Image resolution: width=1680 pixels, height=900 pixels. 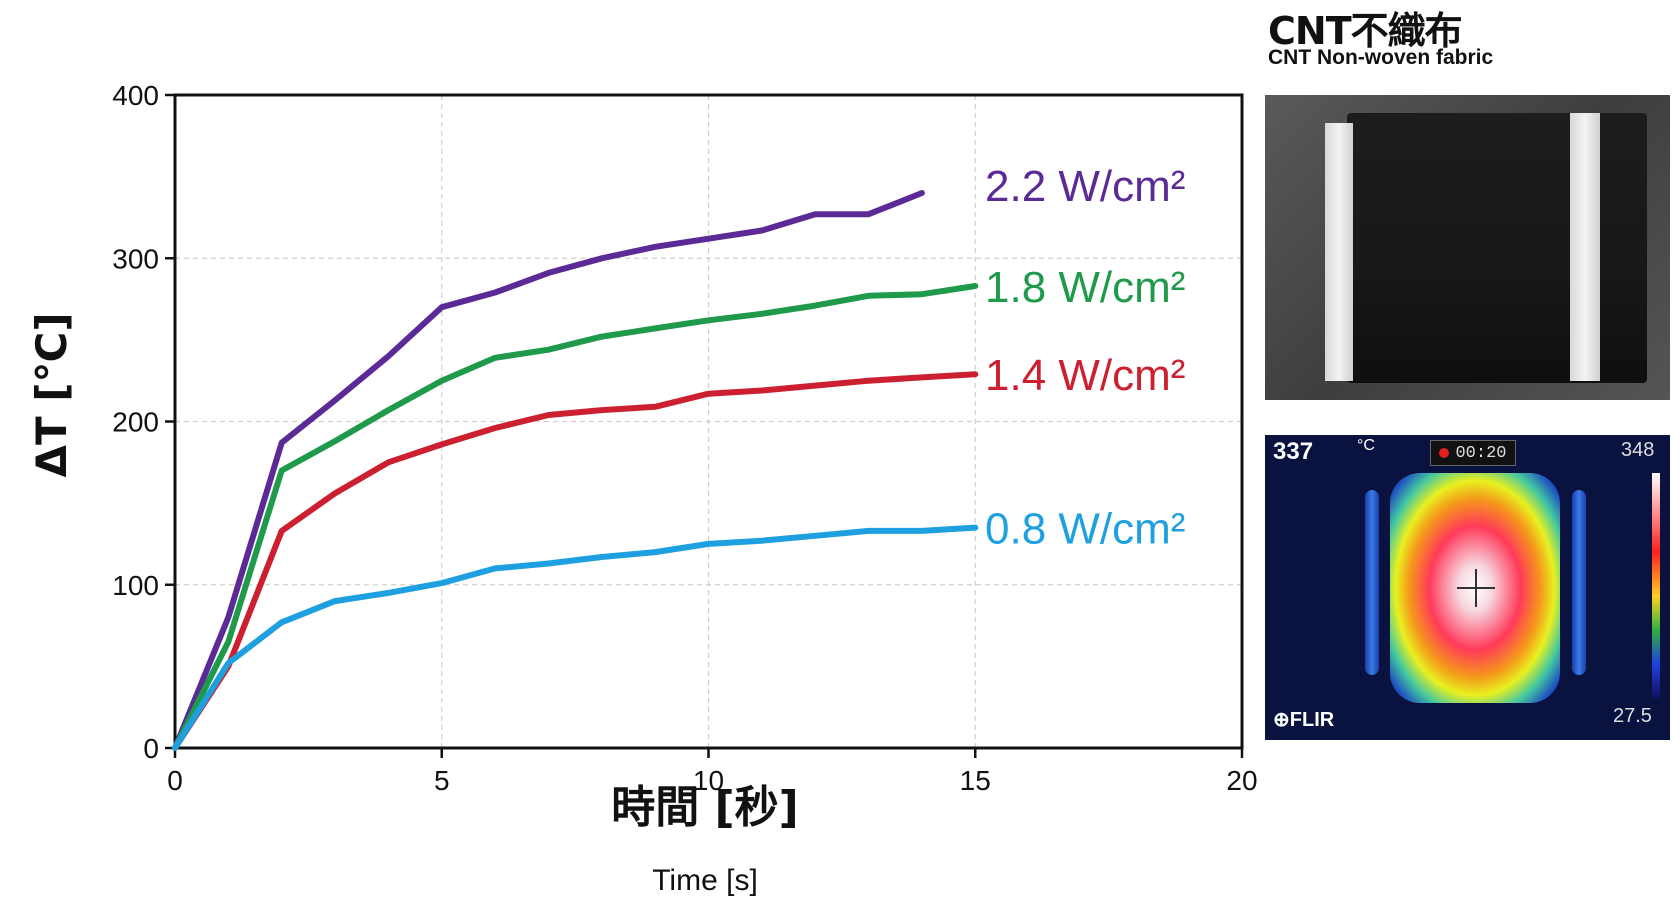 I want to click on x-tick-label-4: 20, so click(x=1241, y=780).